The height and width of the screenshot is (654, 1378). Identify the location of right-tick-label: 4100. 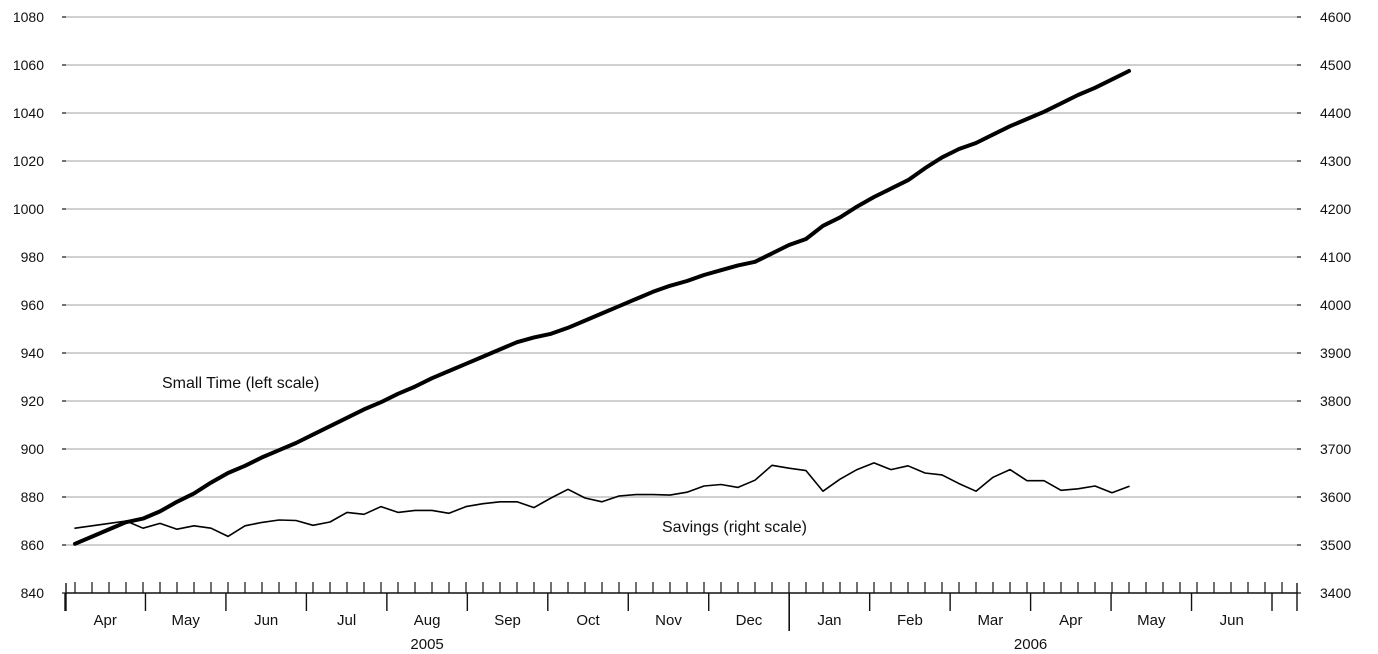
(1335, 257).